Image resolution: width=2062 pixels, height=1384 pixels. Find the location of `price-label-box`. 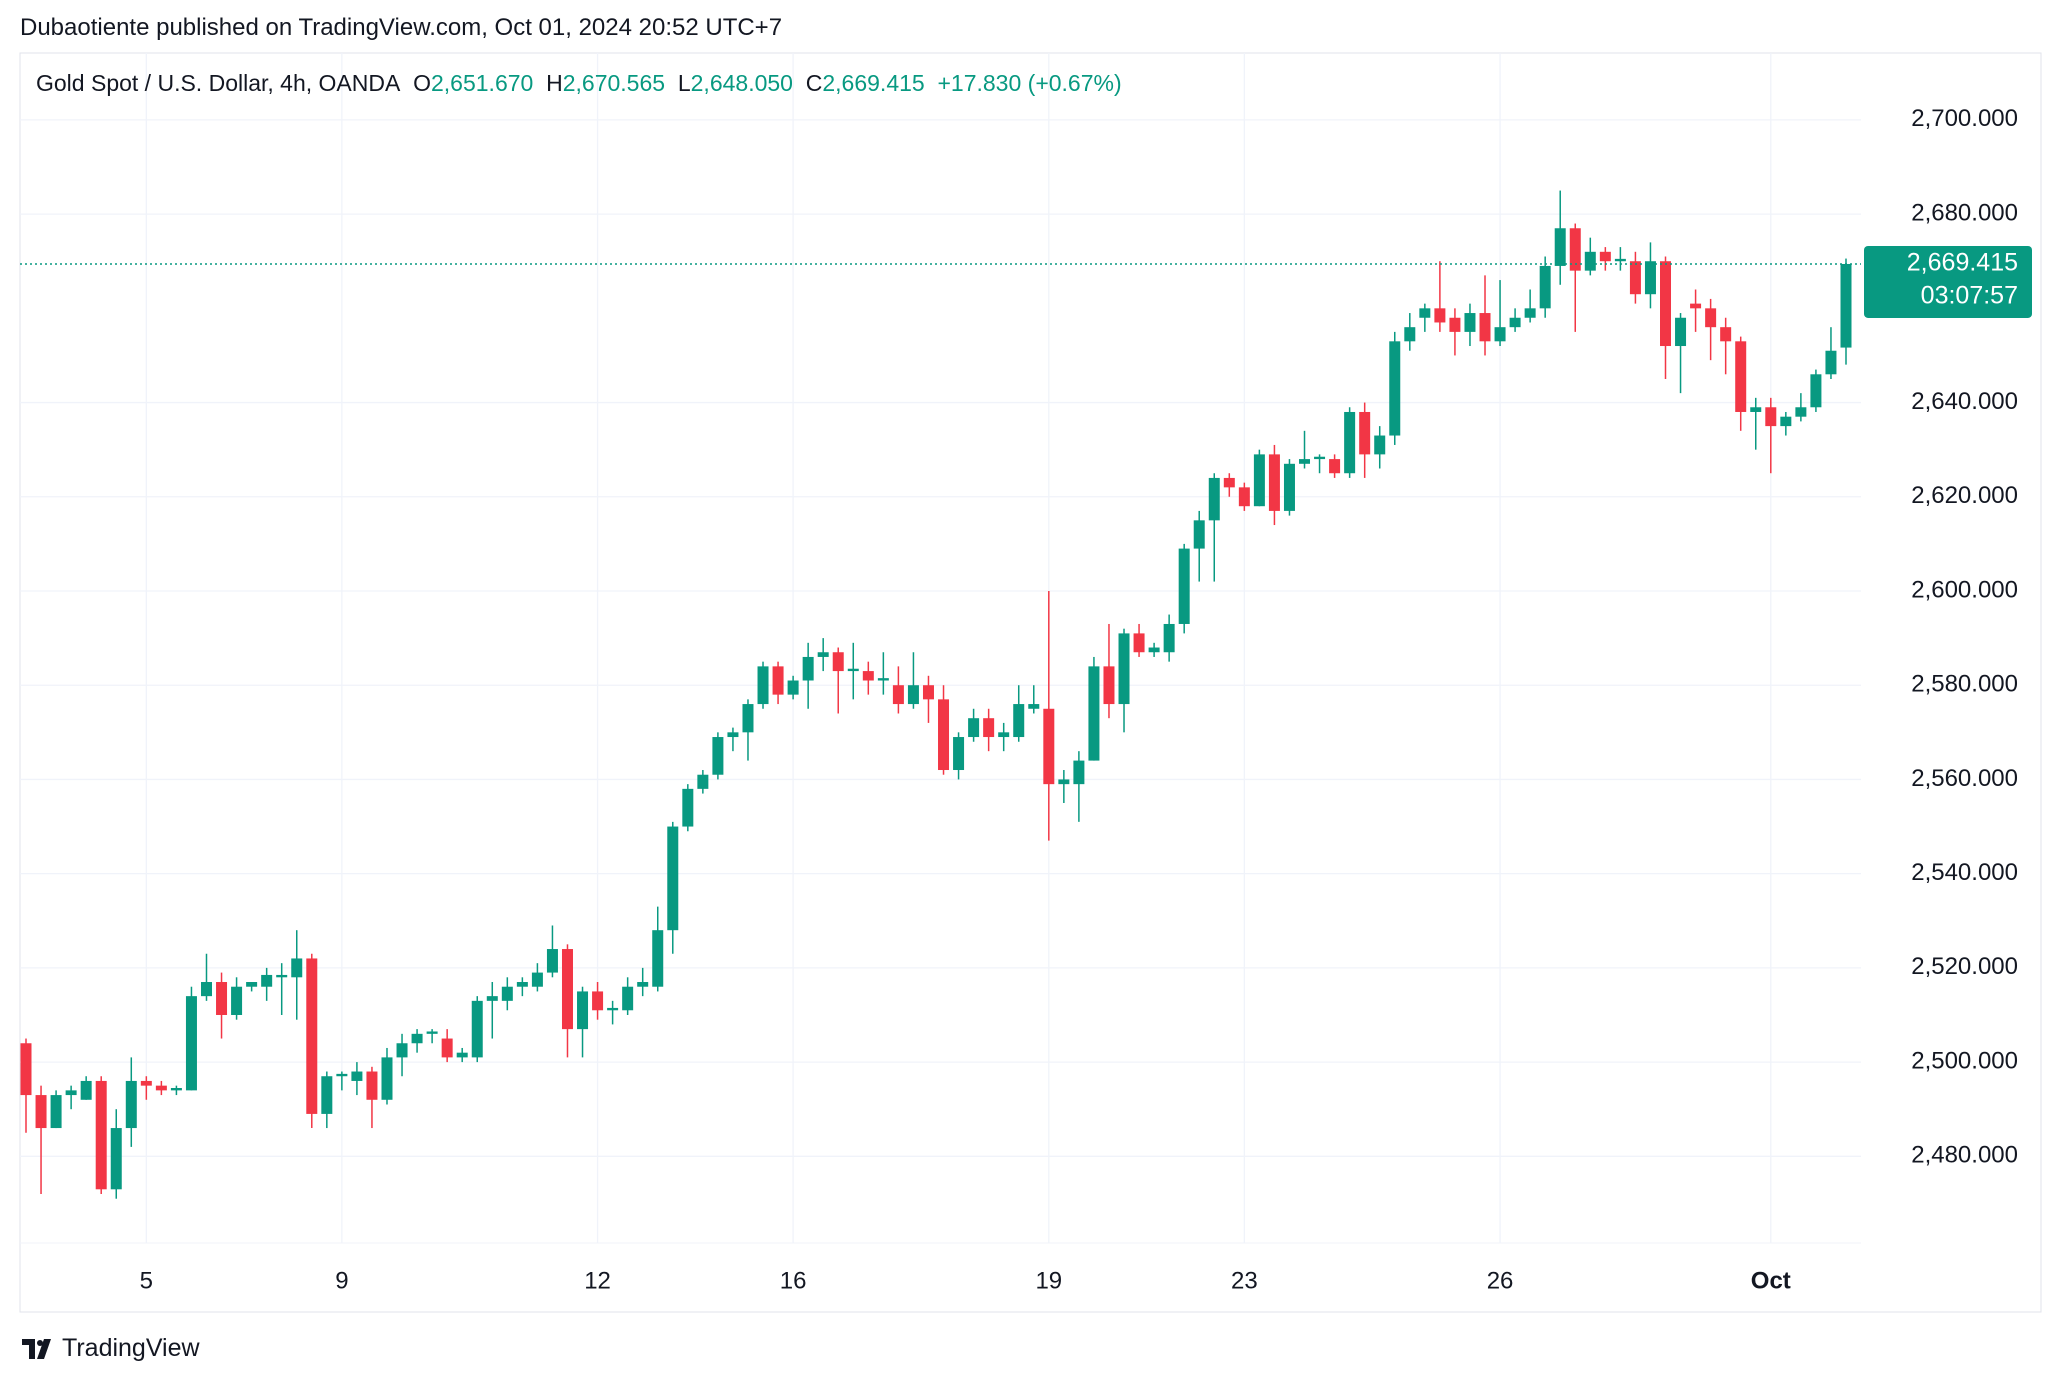

price-label-box is located at coordinates (1948, 281).